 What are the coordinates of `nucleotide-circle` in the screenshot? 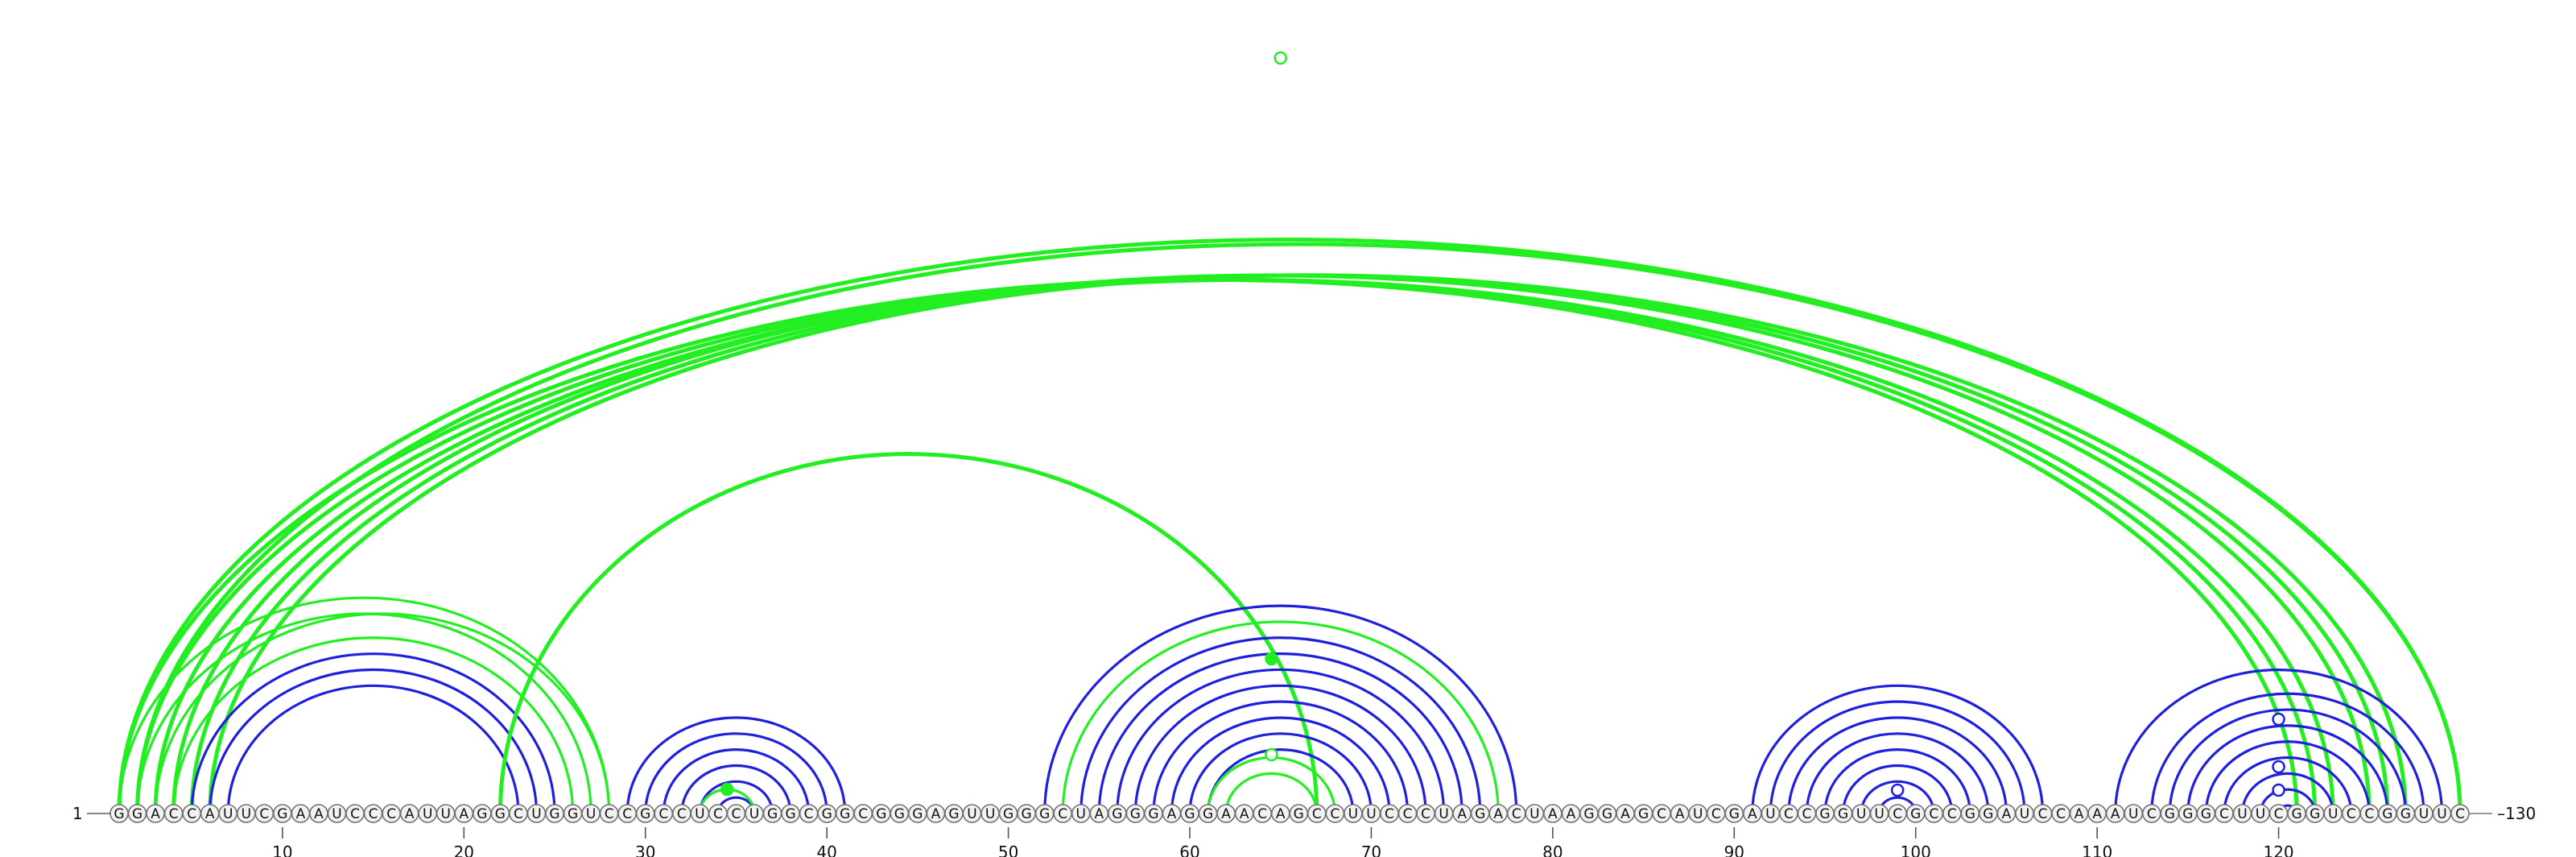 It's located at (2460, 813).